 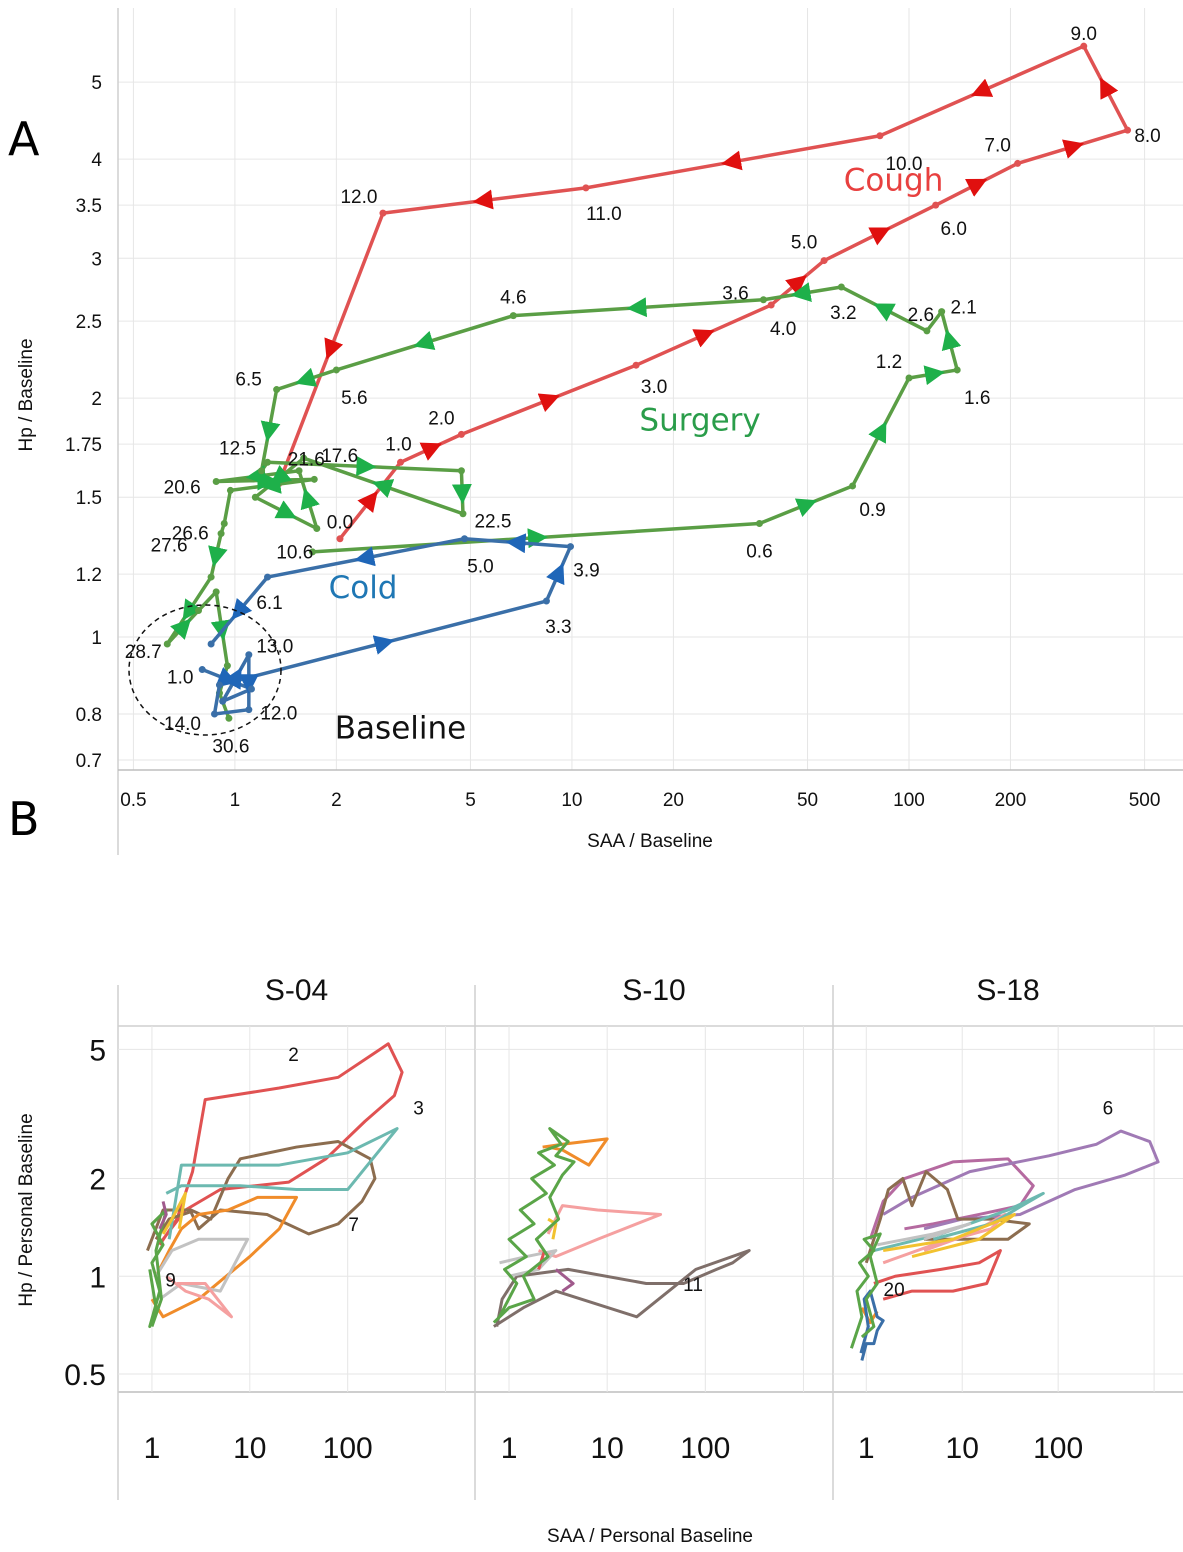 What do you see at coordinates (24, 139) in the screenshot?
I see `panel-a-letter: A` at bounding box center [24, 139].